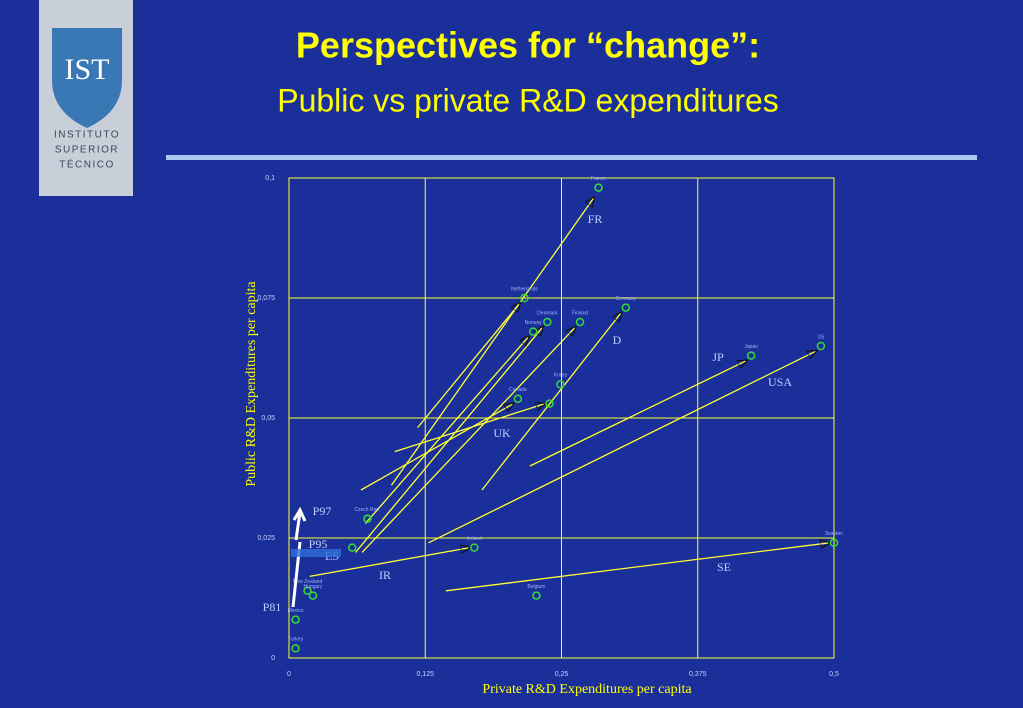 The image size is (1023, 708). I want to click on y-tick-label: 0,075, so click(266, 298).